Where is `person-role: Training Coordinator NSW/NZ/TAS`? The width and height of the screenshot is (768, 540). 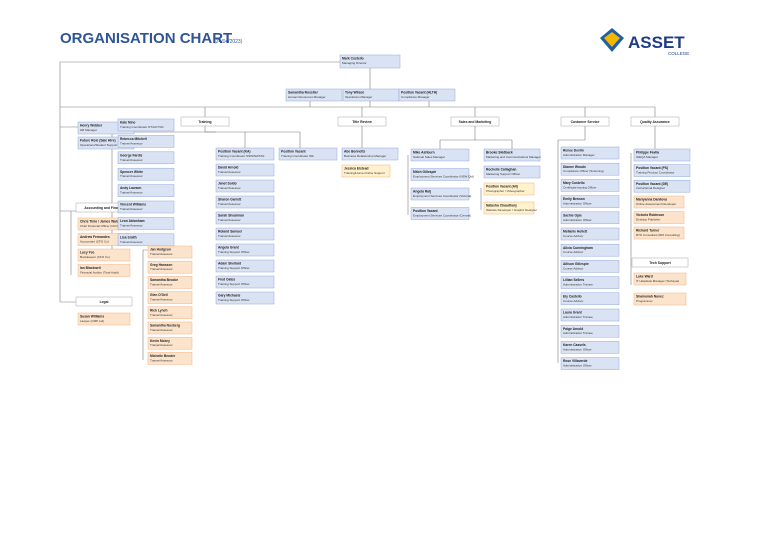
person-role: Training Coordinator NSW/NZ/TAS is located at coordinates (241, 156).